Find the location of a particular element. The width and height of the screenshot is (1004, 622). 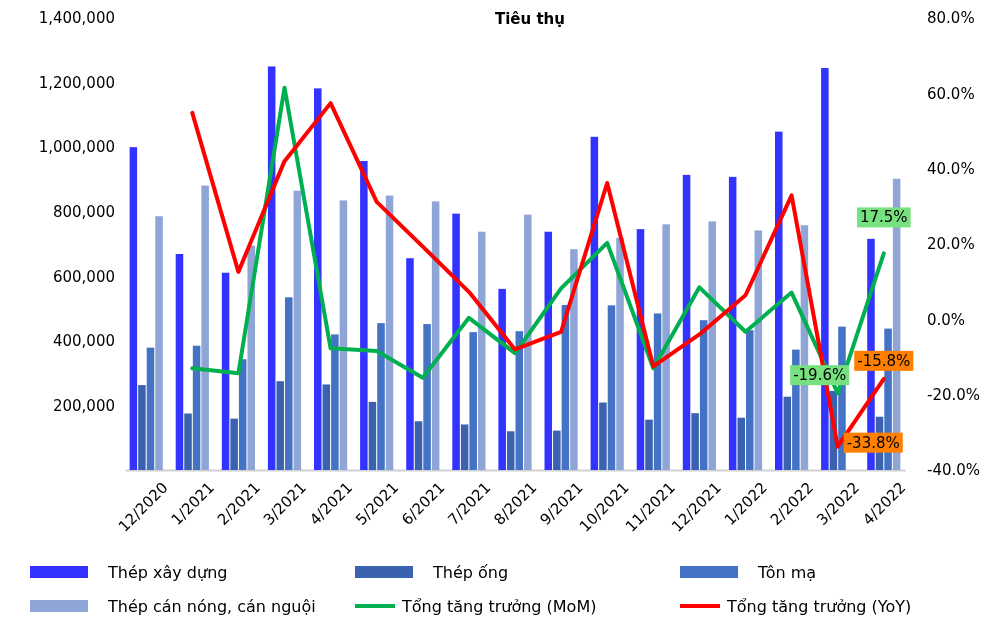

legend-label: Thép ống is located at coordinates (470, 572).